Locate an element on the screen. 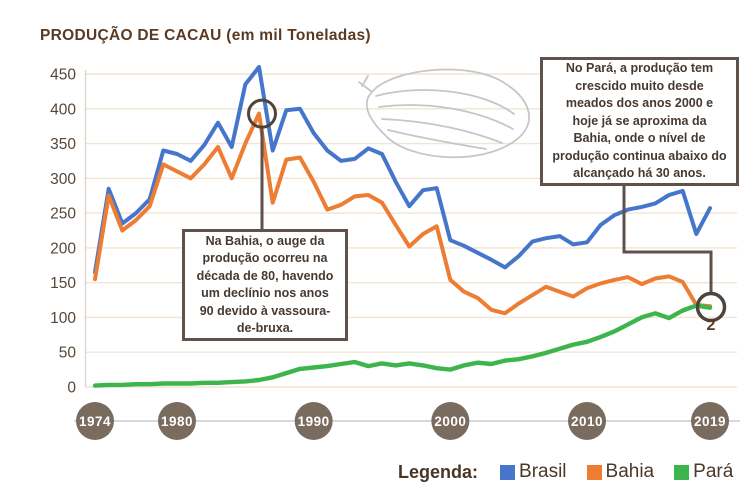 The height and width of the screenshot is (500, 751). y-axis-tick-label: 300 is located at coordinates (63, 179).